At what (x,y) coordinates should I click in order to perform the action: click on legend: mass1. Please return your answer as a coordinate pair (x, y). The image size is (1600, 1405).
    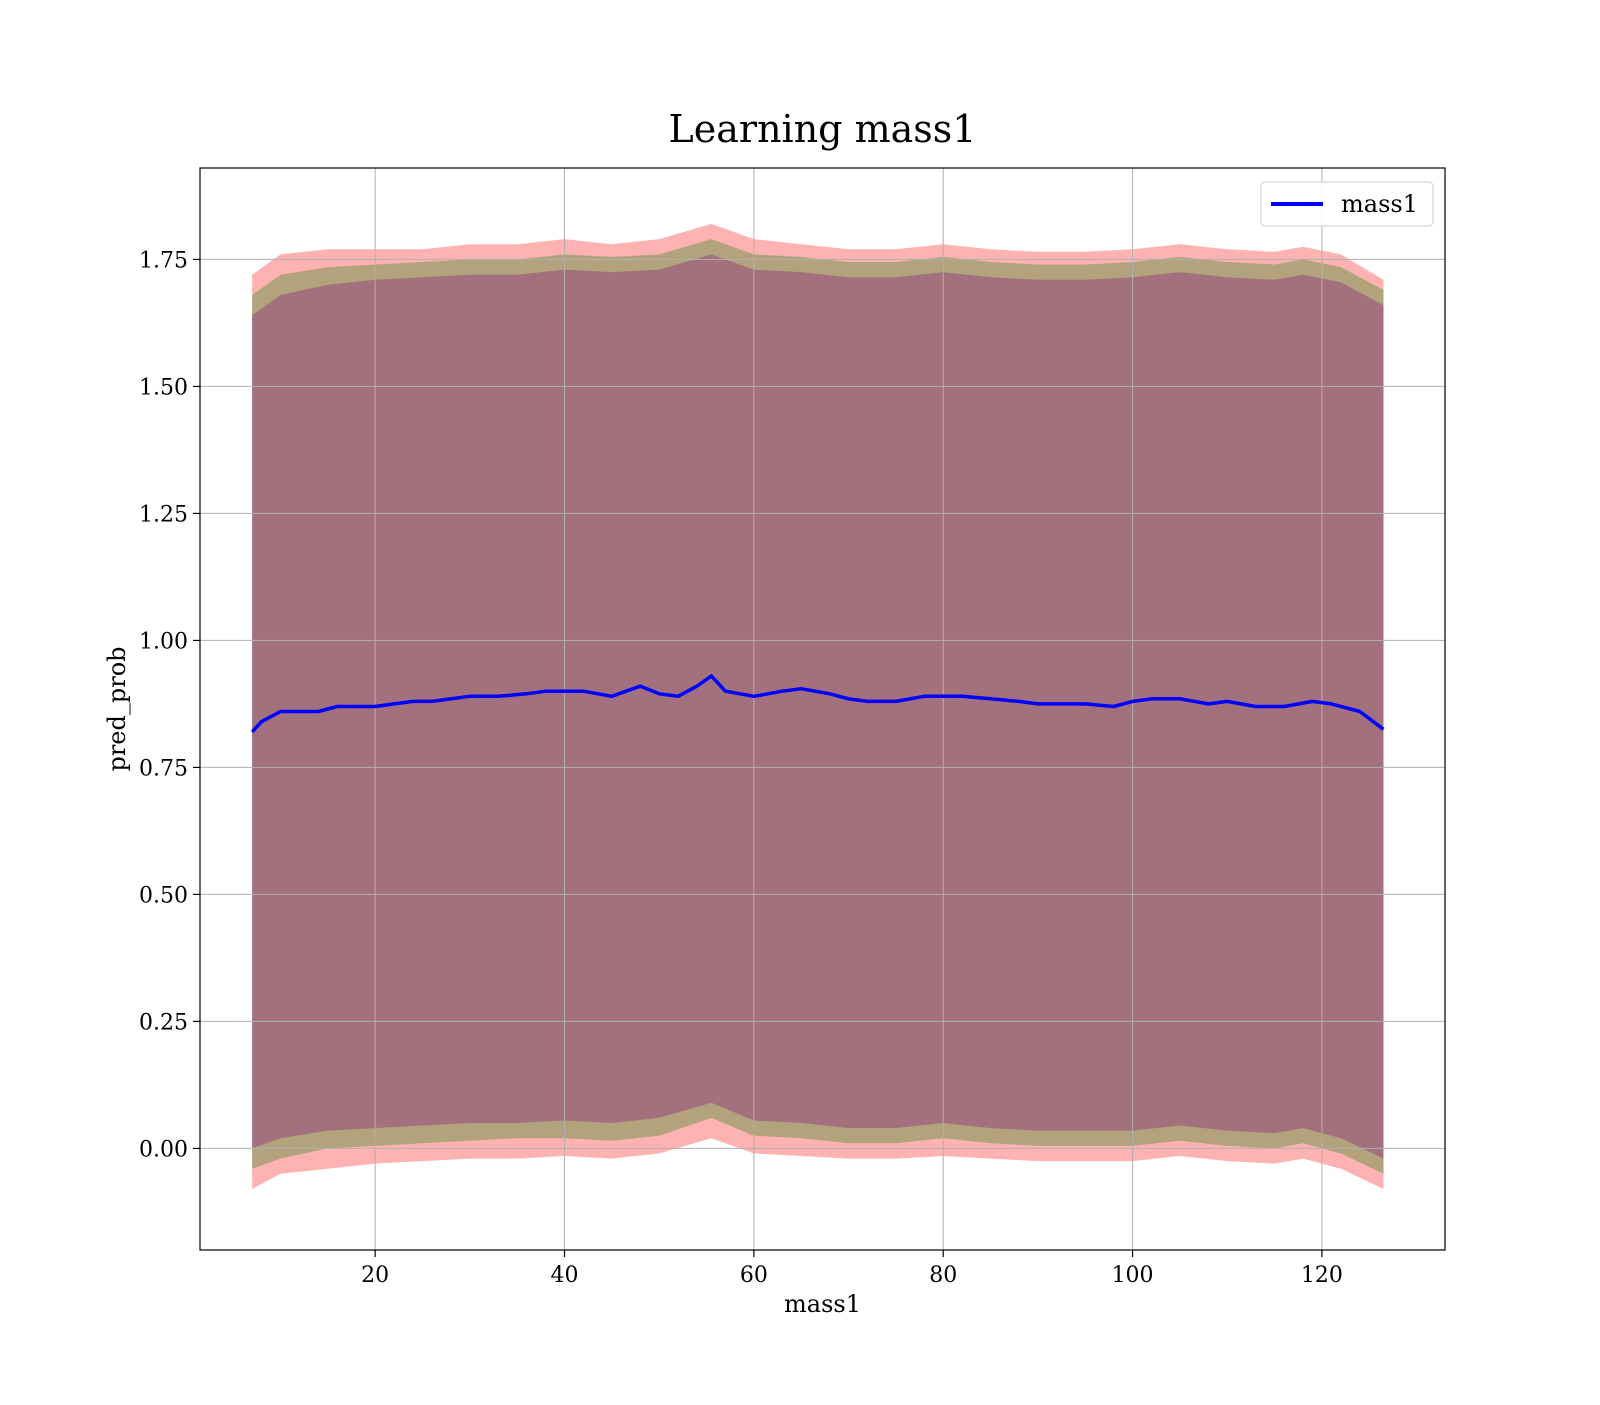
    Looking at the image, I should click on (1347, 204).